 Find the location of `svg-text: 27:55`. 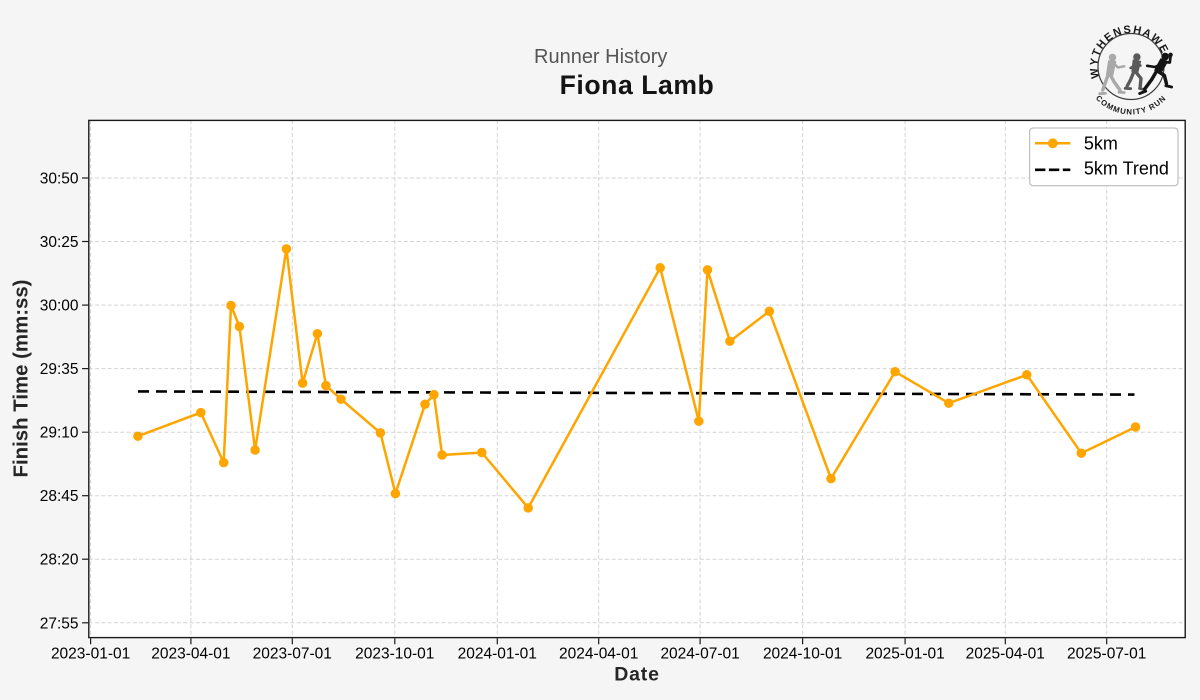

svg-text: 27:55 is located at coordinates (59, 623).